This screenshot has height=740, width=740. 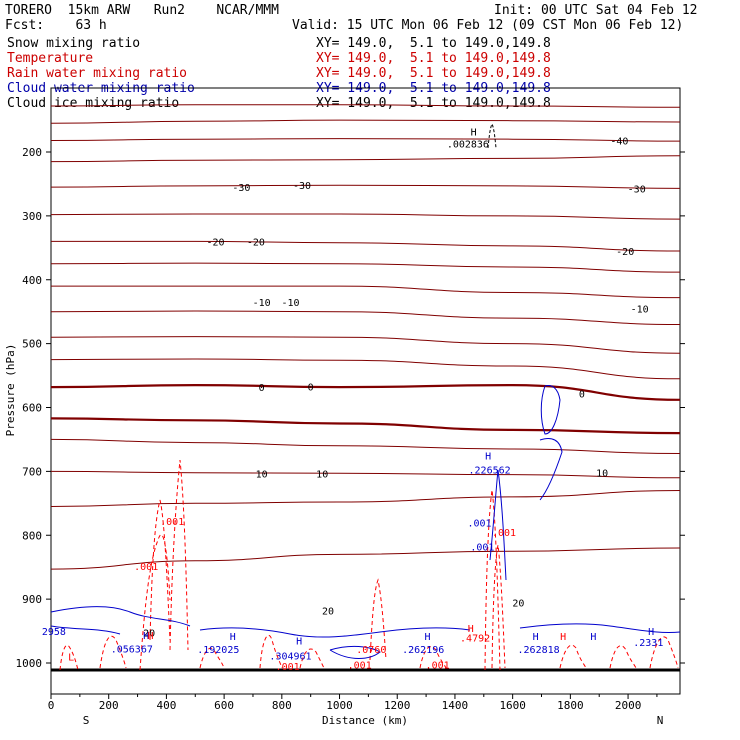 What do you see at coordinates (648, 643) in the screenshot?
I see `value-label: .2331` at bounding box center [648, 643].